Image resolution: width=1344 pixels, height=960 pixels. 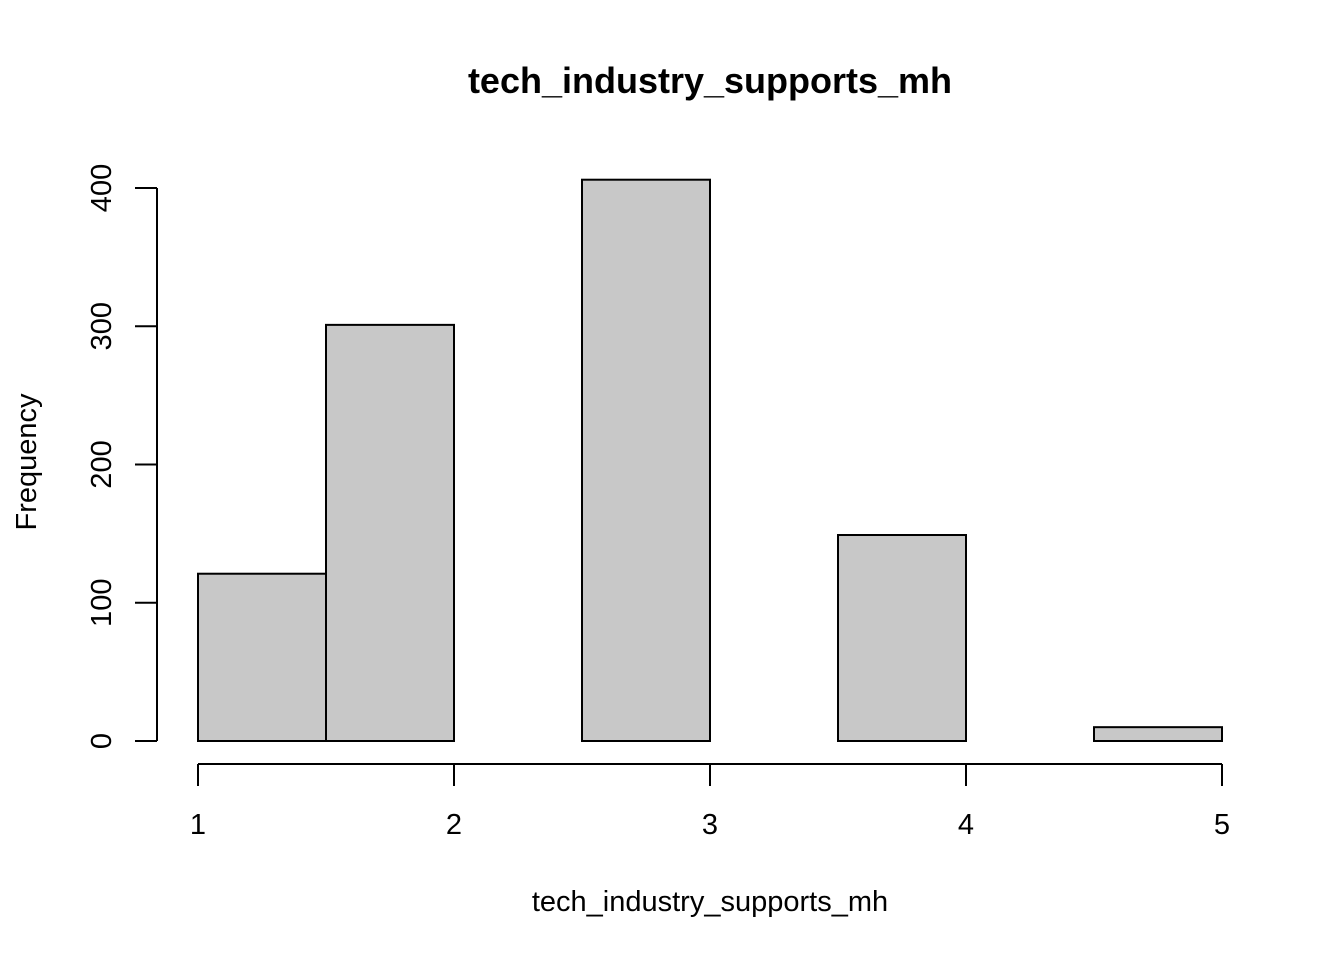 What do you see at coordinates (198, 825) in the screenshot?
I see `x-tick-label: 1` at bounding box center [198, 825].